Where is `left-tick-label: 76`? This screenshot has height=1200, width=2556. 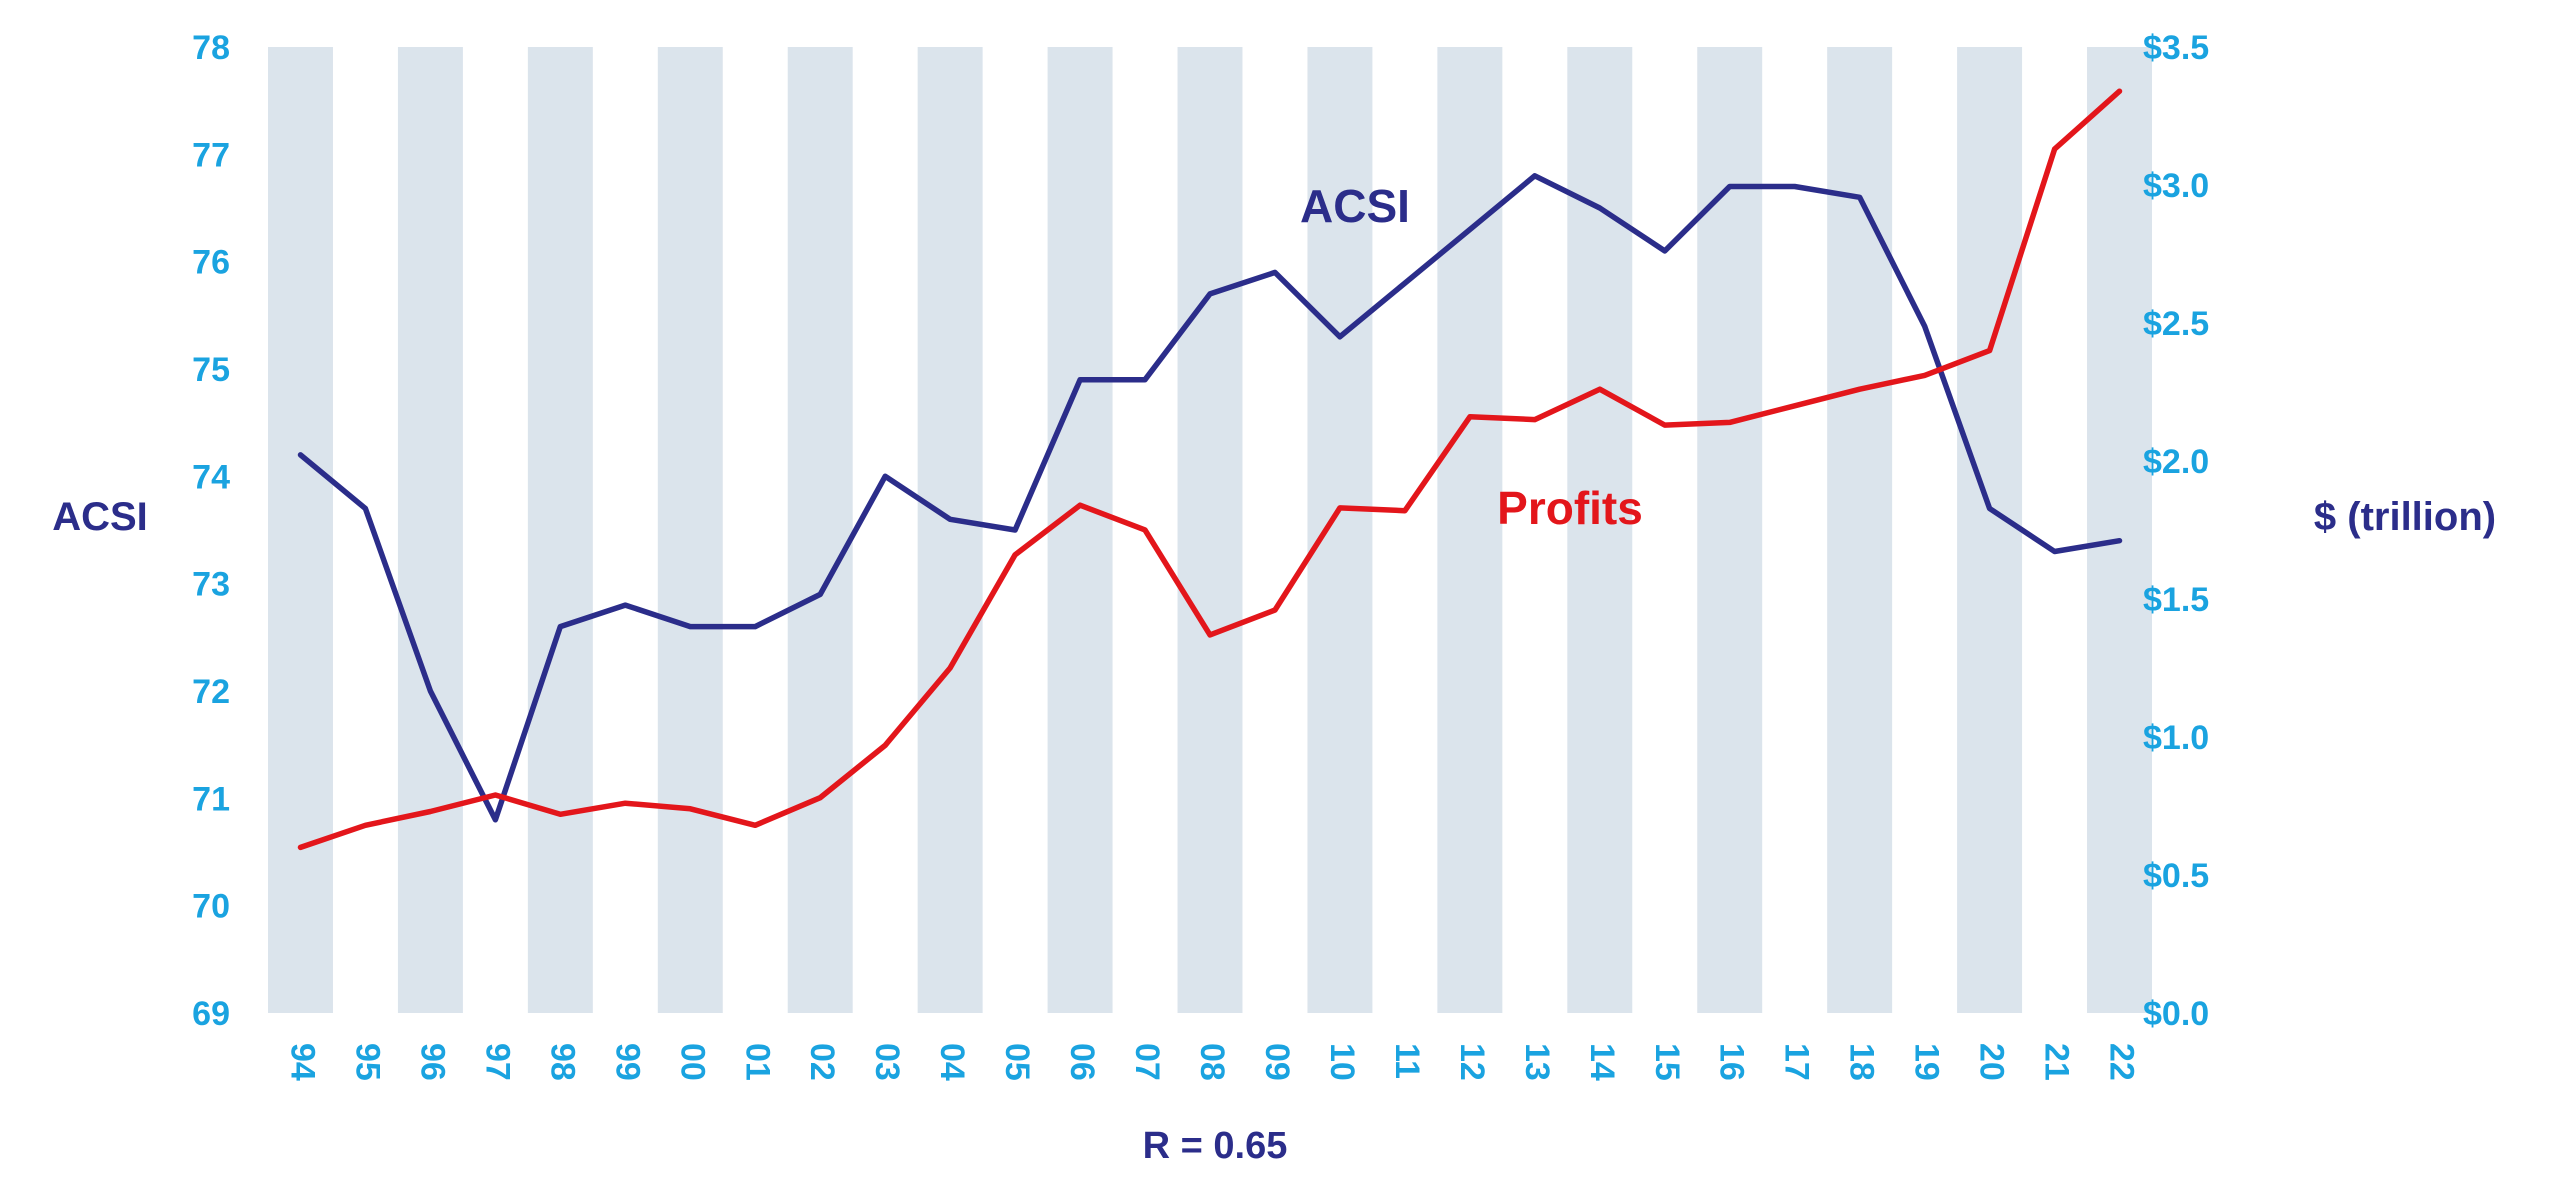
left-tick-label: 76 is located at coordinates (211, 263).